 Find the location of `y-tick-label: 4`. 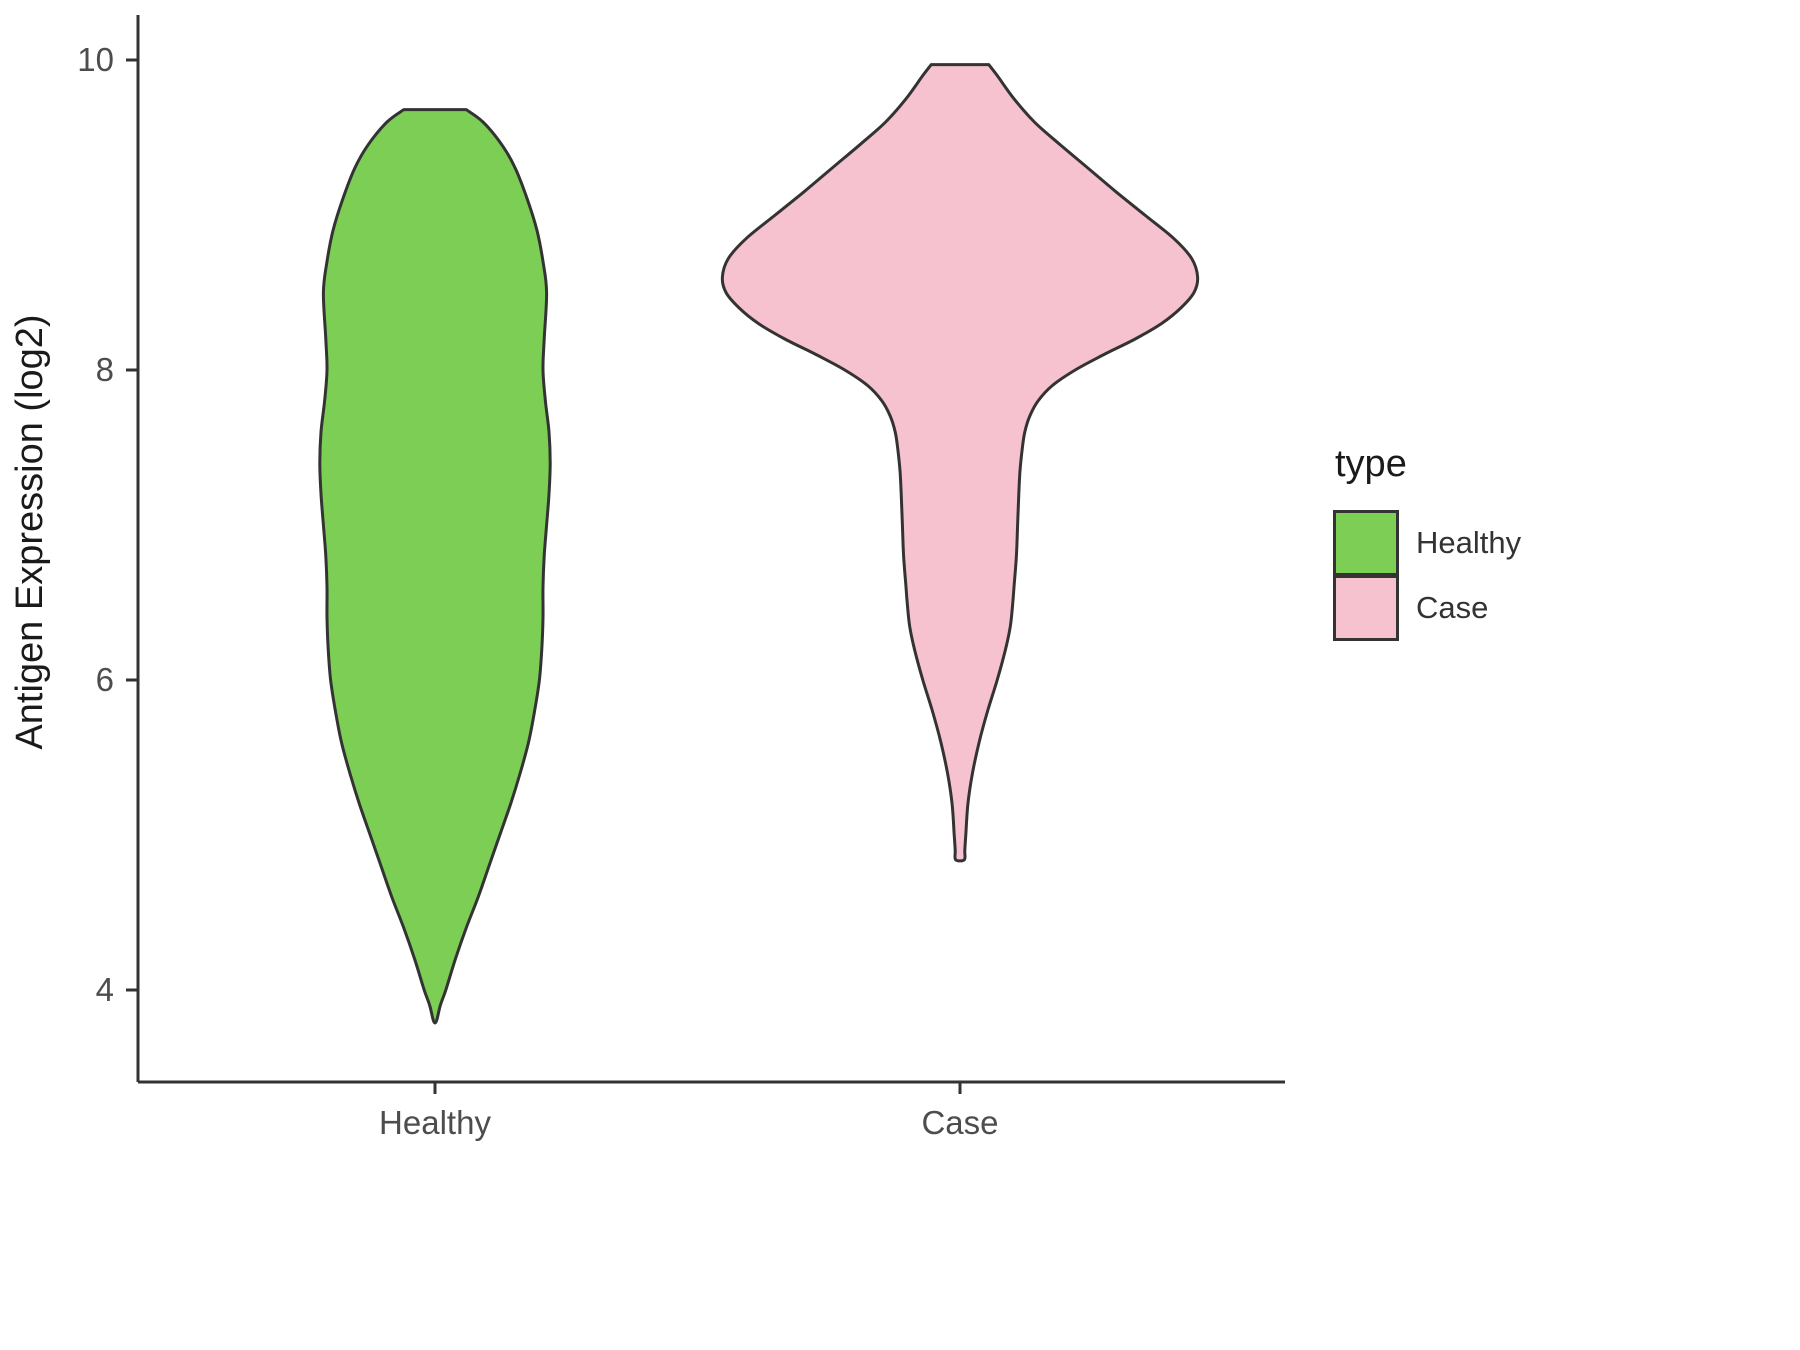

y-tick-label: 4 is located at coordinates (105, 989).